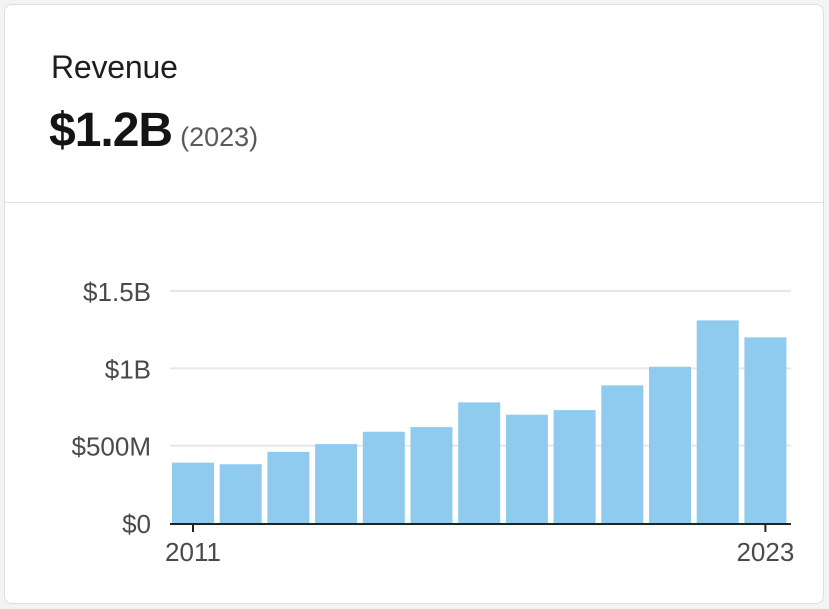  I want to click on bar-2015, so click(383, 477).